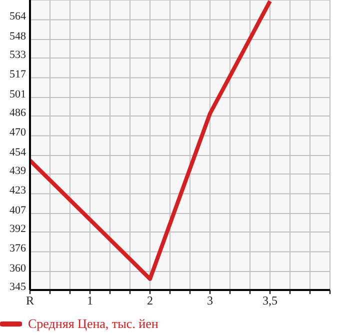 The image size is (345, 335). I want to click on y-tick-label: 407, so click(18, 210).